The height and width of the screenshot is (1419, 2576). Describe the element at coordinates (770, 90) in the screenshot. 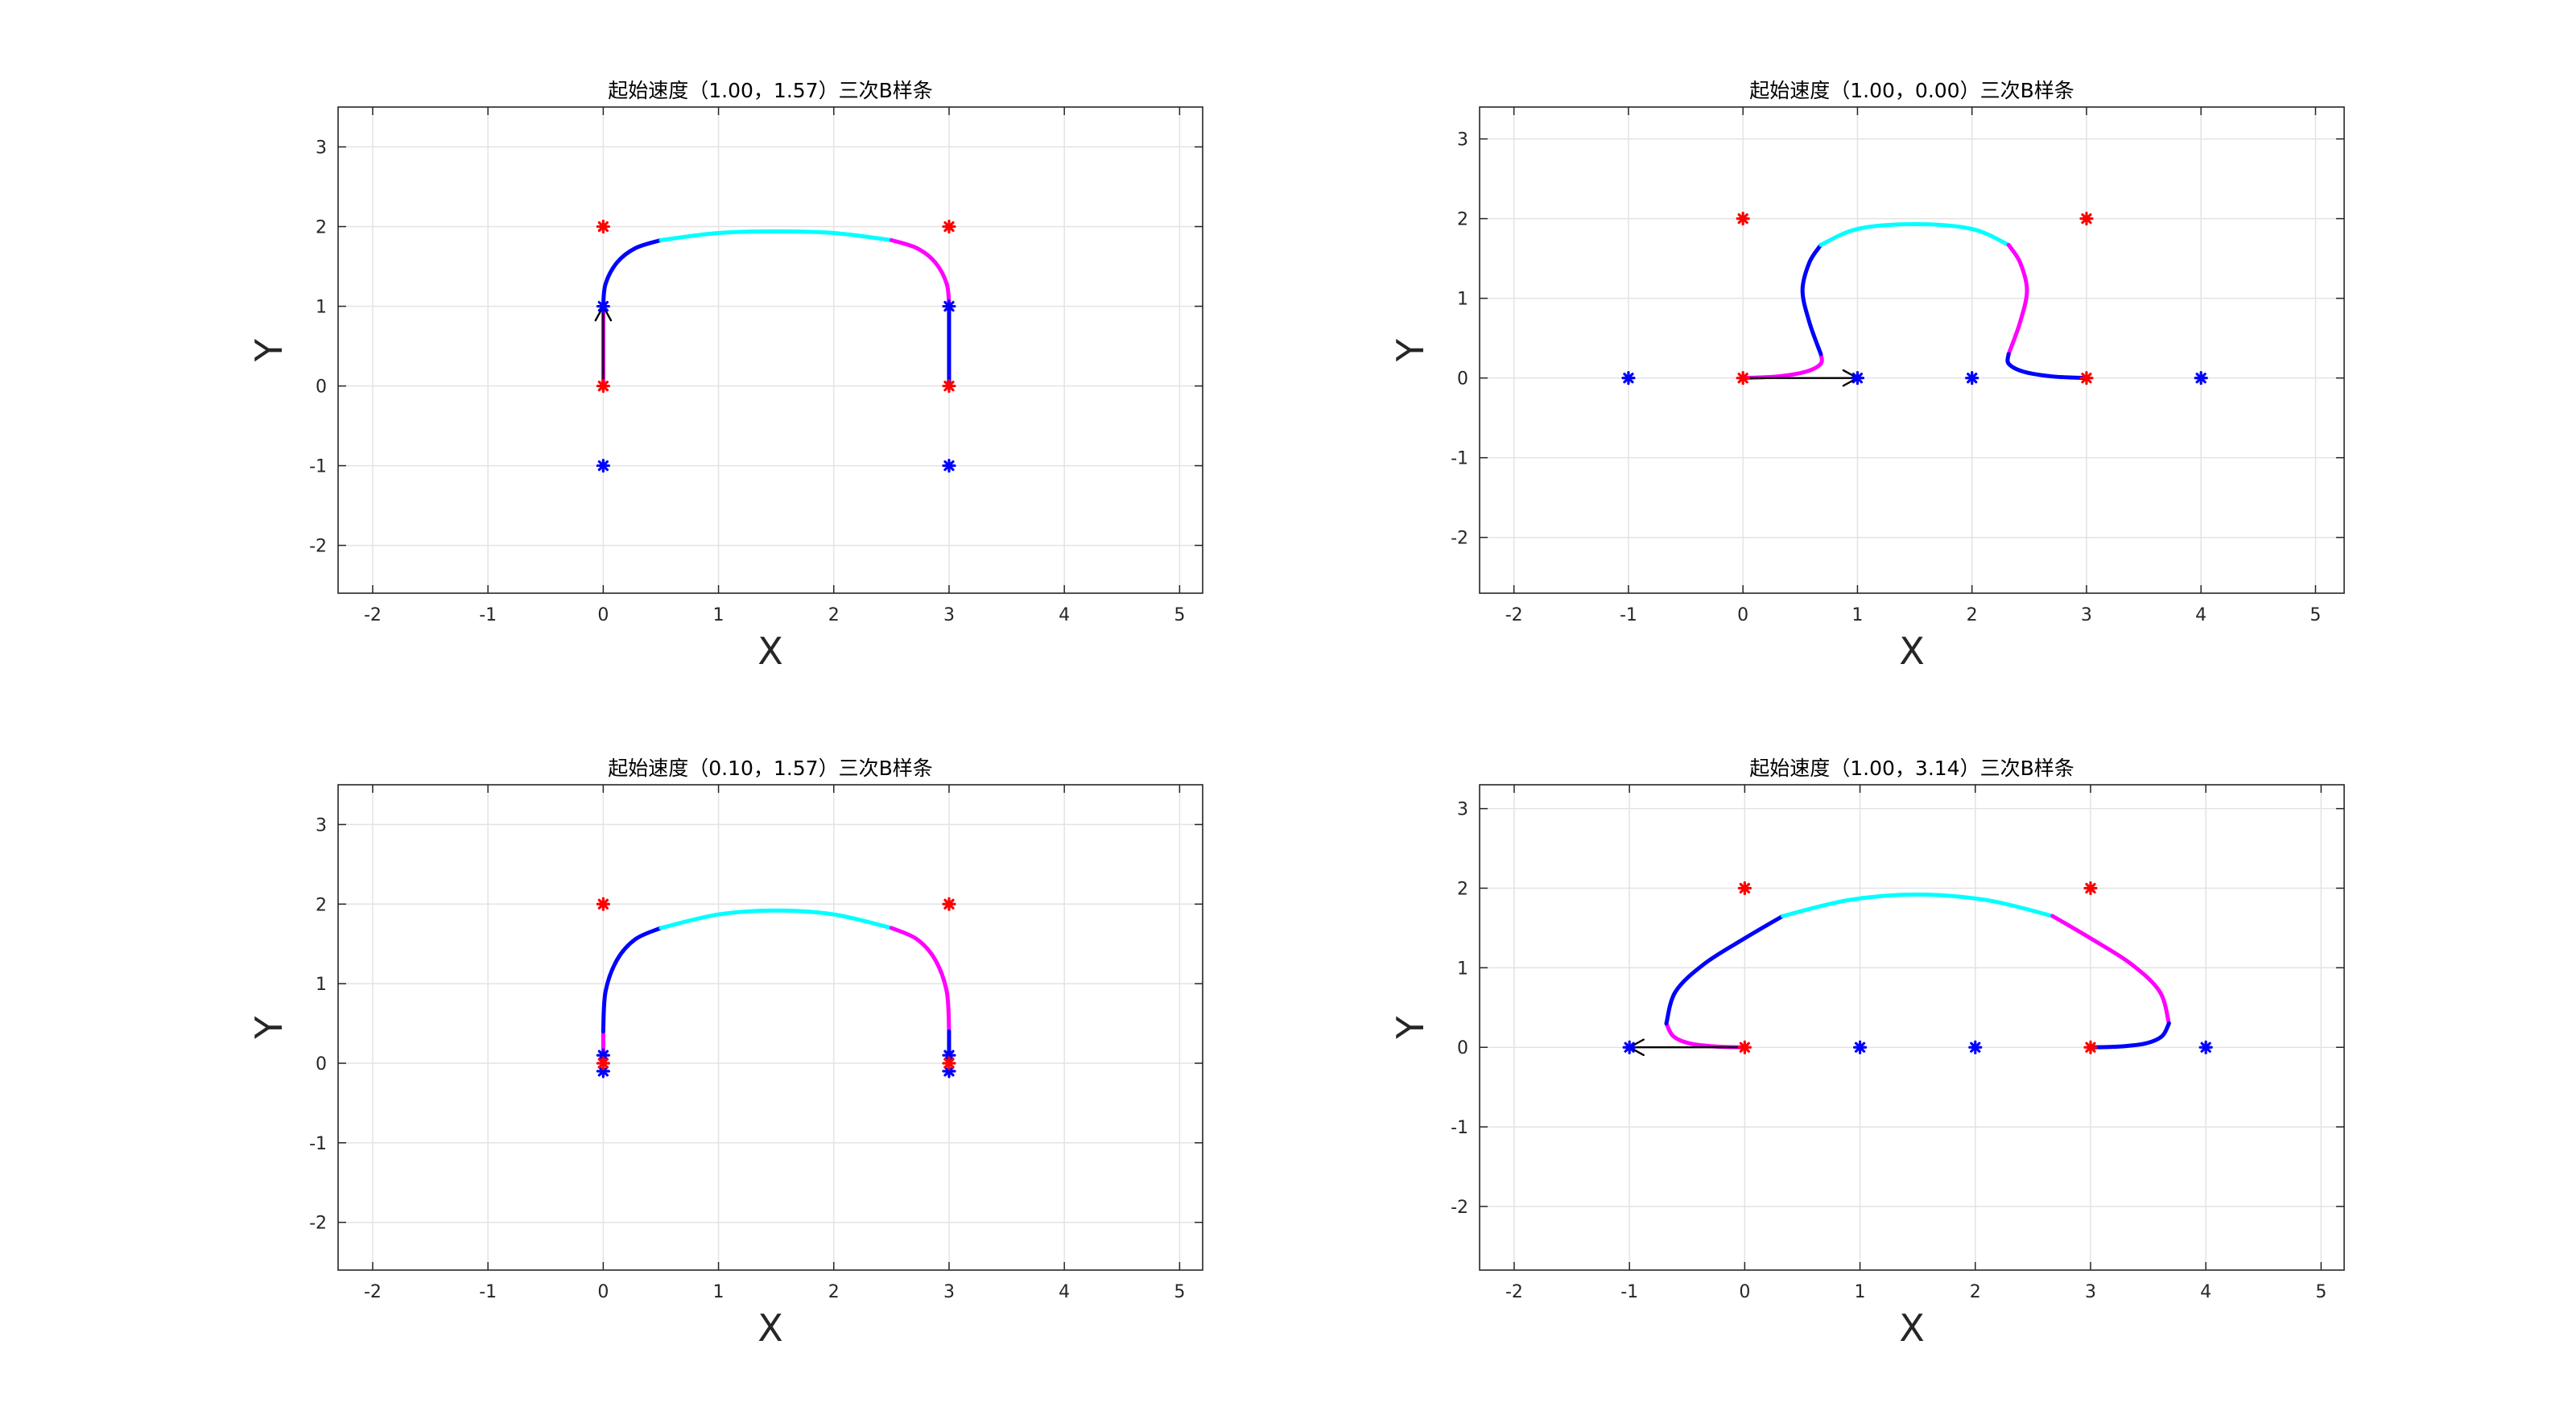

I see `subplot-title: 起始速度（1.00，1.57）三次B样条` at that location.